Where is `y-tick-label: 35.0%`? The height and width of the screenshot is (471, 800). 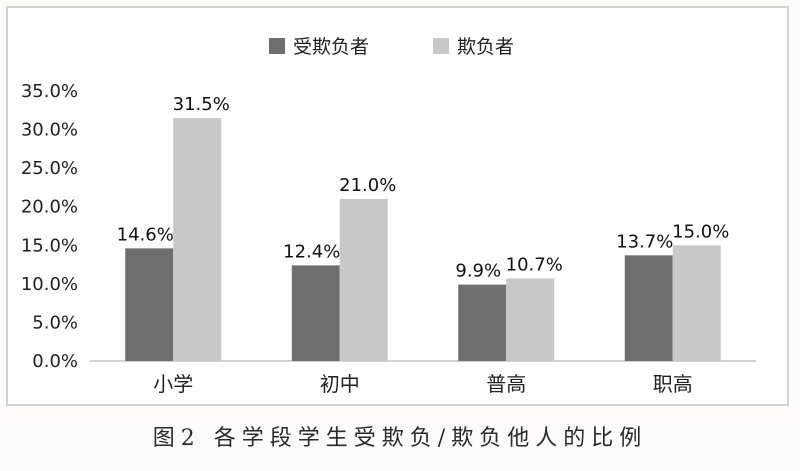
y-tick-label: 35.0% is located at coordinates (49, 91).